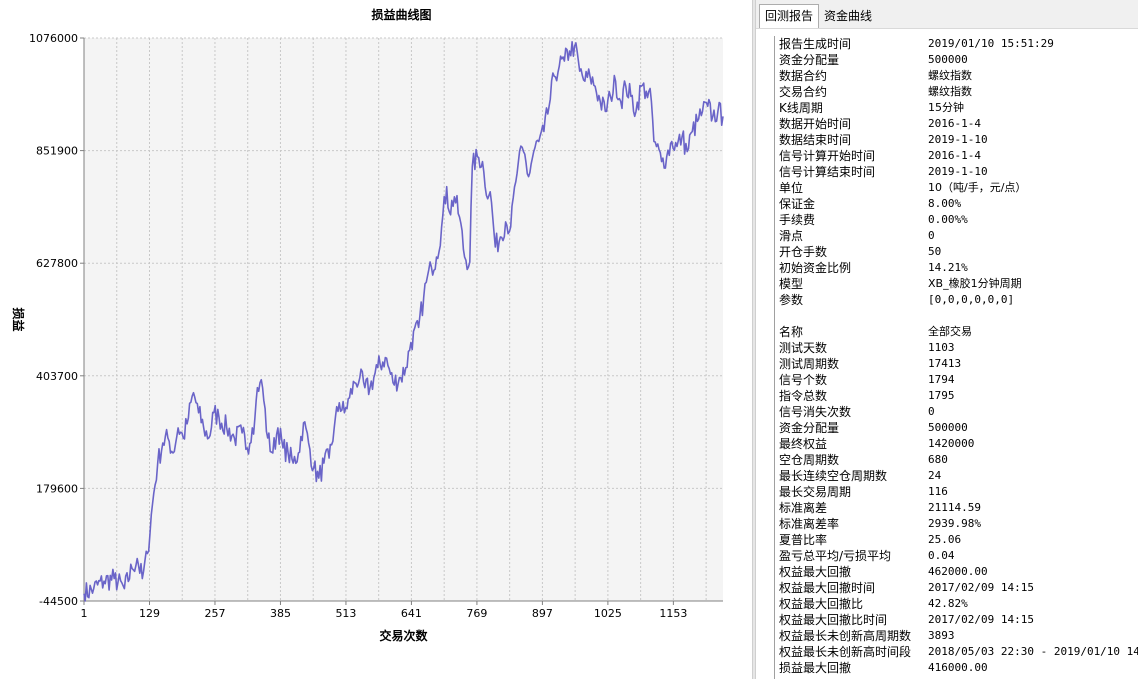 The height and width of the screenshot is (679, 1138). I want to click on report-row-value: 2019-1-10, so click(958, 139).